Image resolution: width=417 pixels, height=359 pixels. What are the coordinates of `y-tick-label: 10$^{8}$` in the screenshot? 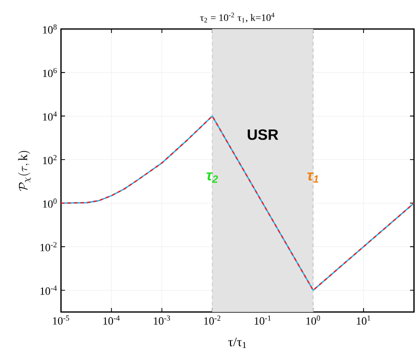 It's located at (50, 29).